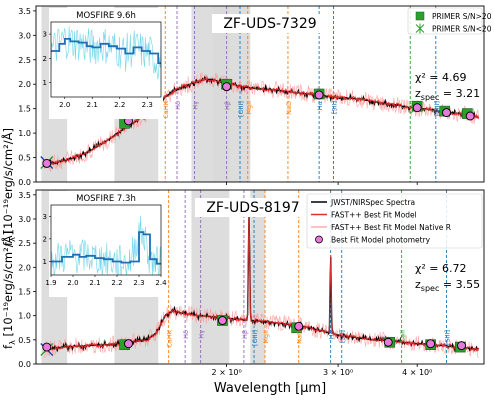 The height and width of the screenshot is (400, 494). Describe the element at coordinates (24, 60) in the screenshot. I see `p0-y-tick-label-5: 2.5` at that location.